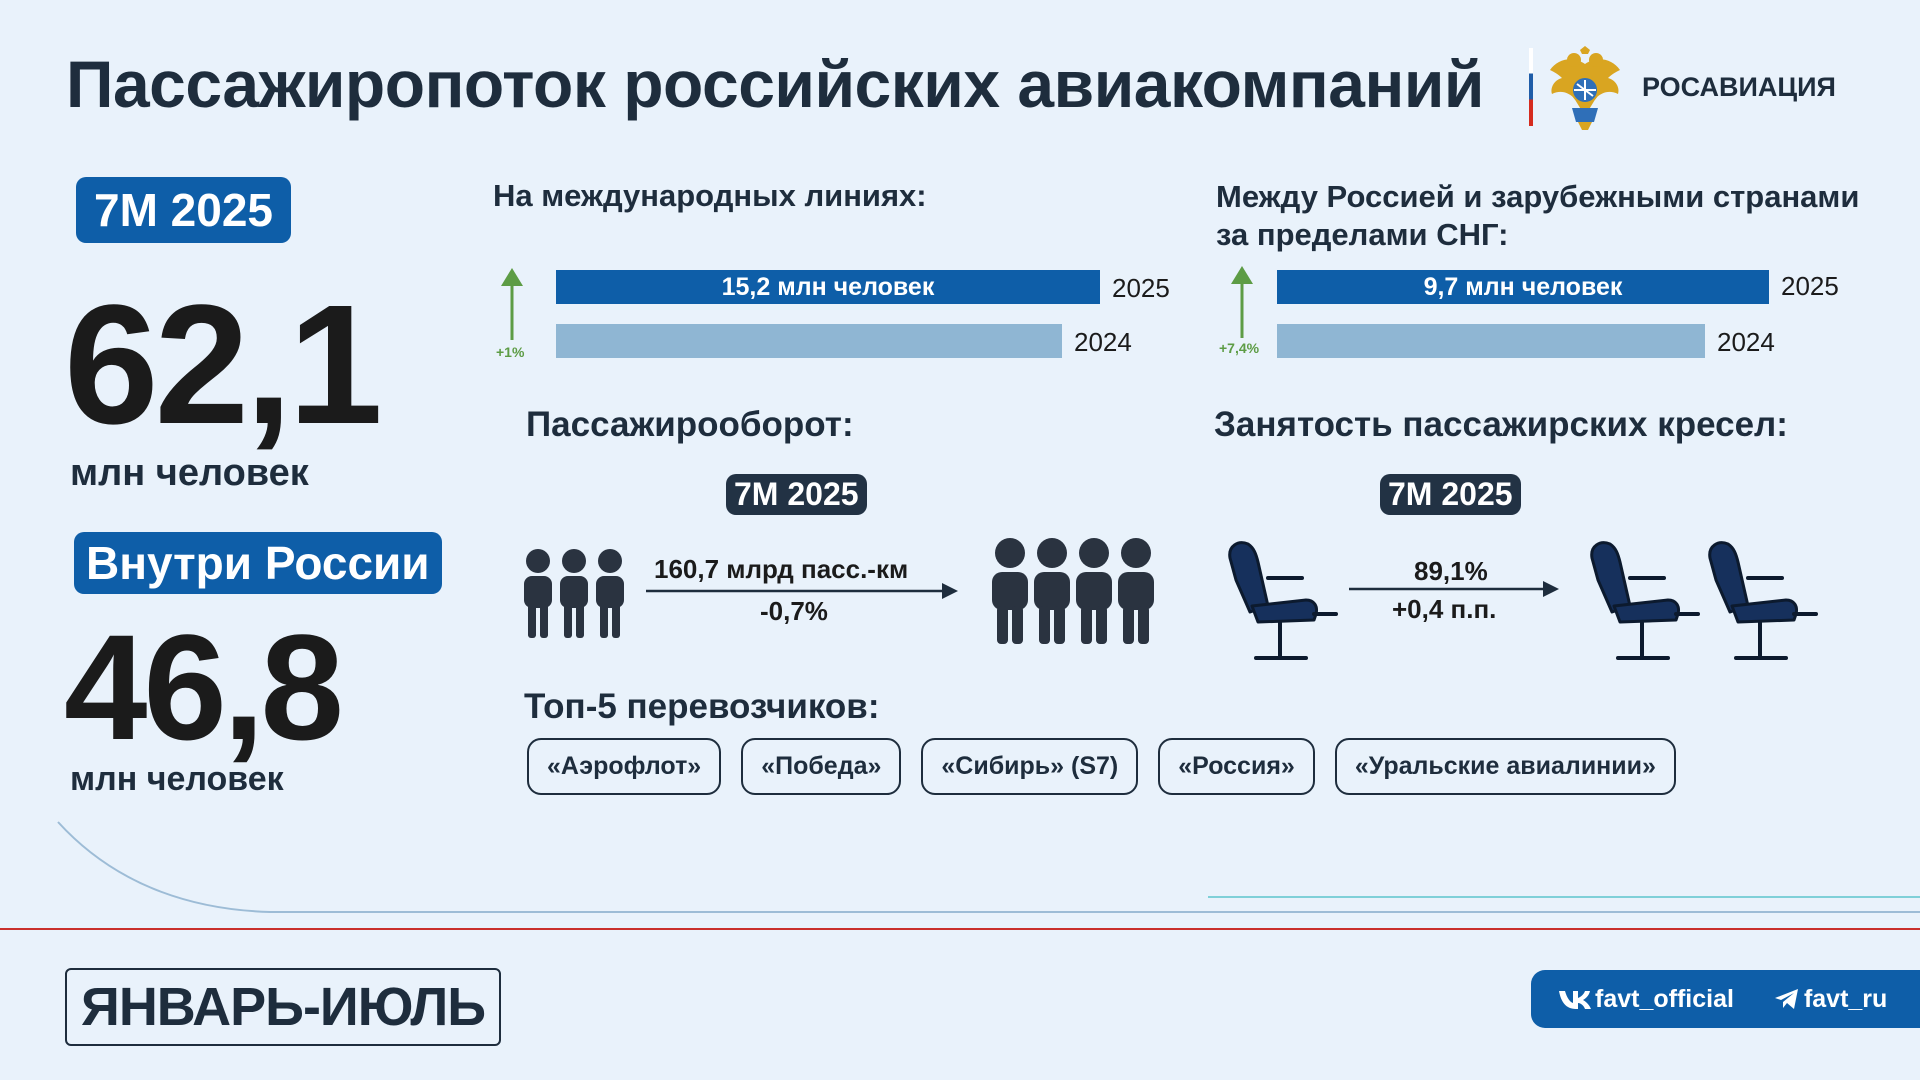 This screenshot has height=1080, width=1920. Describe the element at coordinates (223, 365) in the screenshot. I see `total-passengers-value: 62,1` at that location.